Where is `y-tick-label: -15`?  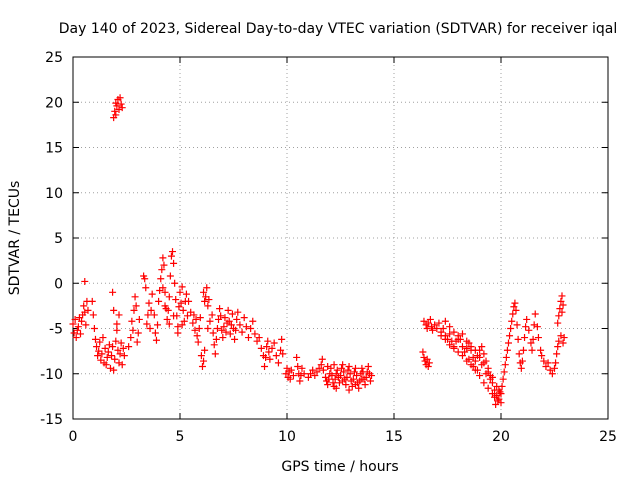 y-tick-label: -15 is located at coordinates (51, 420).